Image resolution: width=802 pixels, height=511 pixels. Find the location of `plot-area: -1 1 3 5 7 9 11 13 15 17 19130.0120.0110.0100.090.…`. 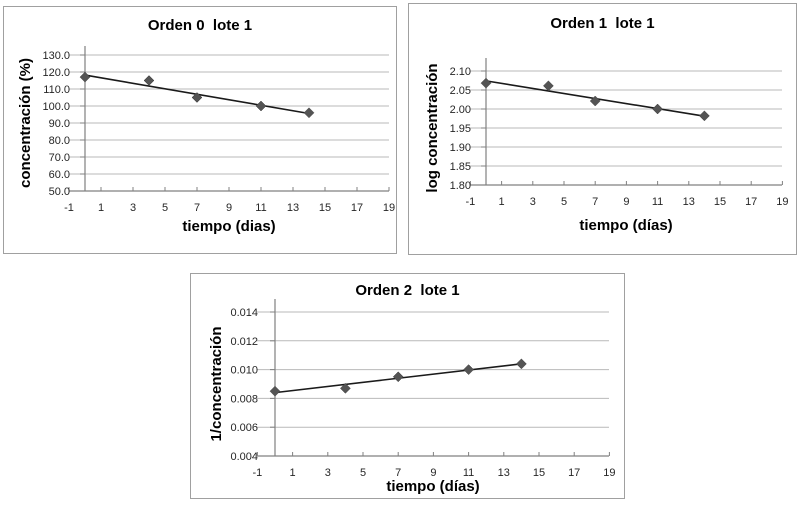

plot-area: -1 1 3 5 7 9 11 13 15 17 19130.0120.0110.0100.090.… is located at coordinates (218, 130).